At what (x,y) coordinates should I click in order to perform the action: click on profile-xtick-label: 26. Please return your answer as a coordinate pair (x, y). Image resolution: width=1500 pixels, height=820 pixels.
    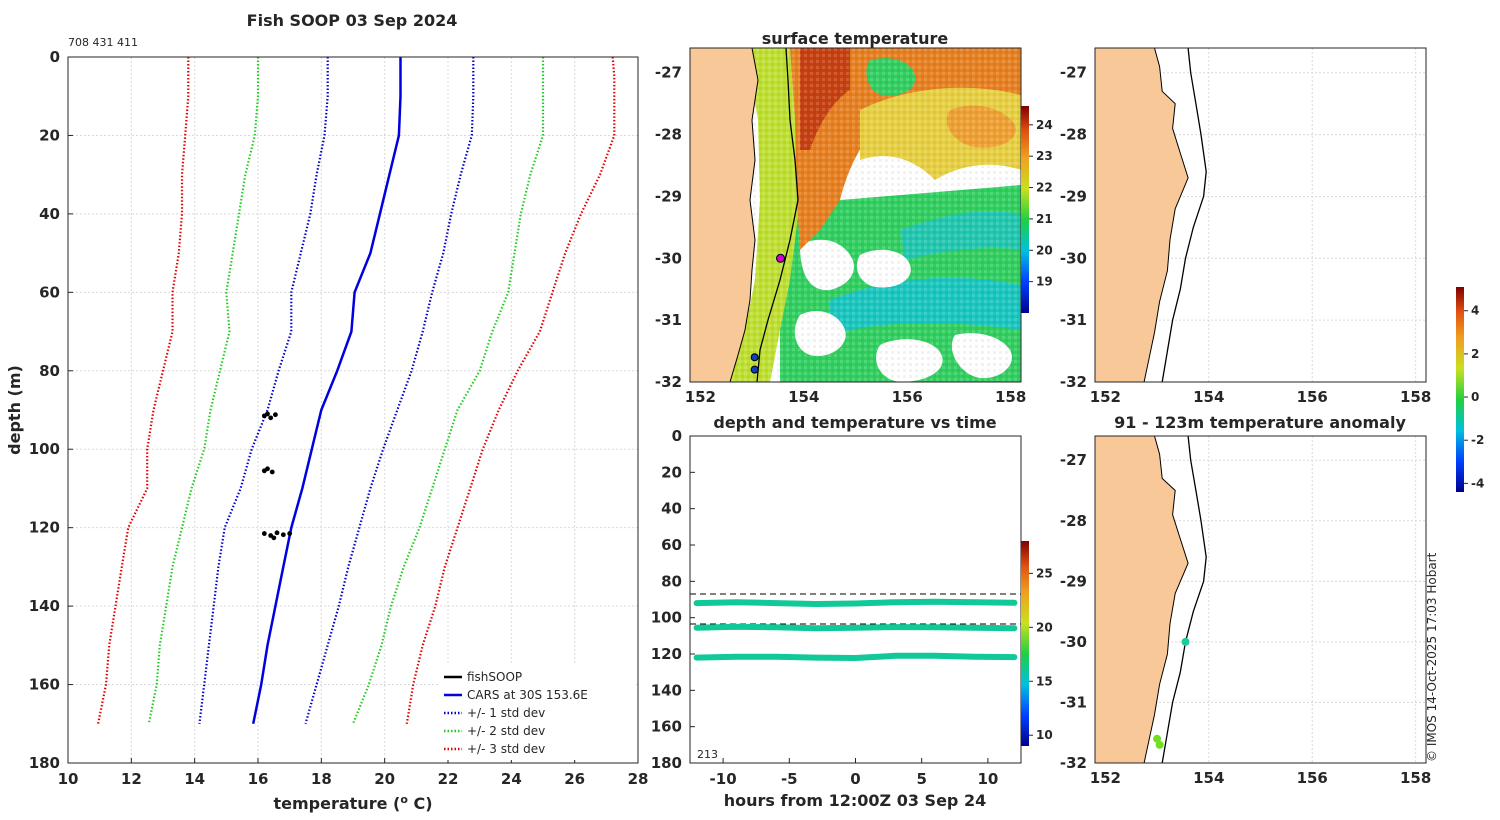
    Looking at the image, I should click on (574, 779).